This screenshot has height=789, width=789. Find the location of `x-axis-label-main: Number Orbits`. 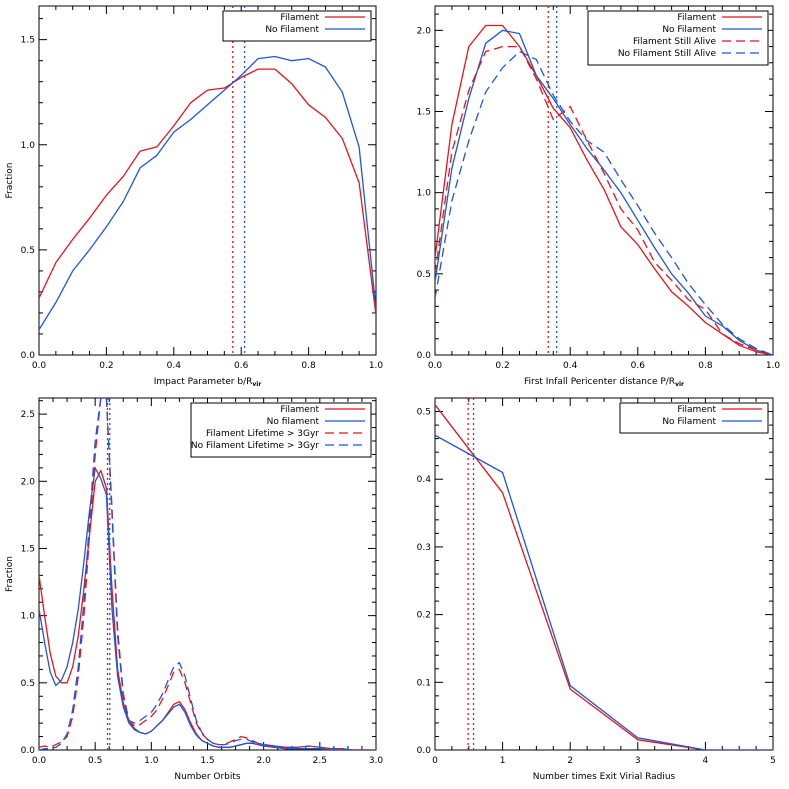

x-axis-label-main: Number Orbits is located at coordinates (207, 777).